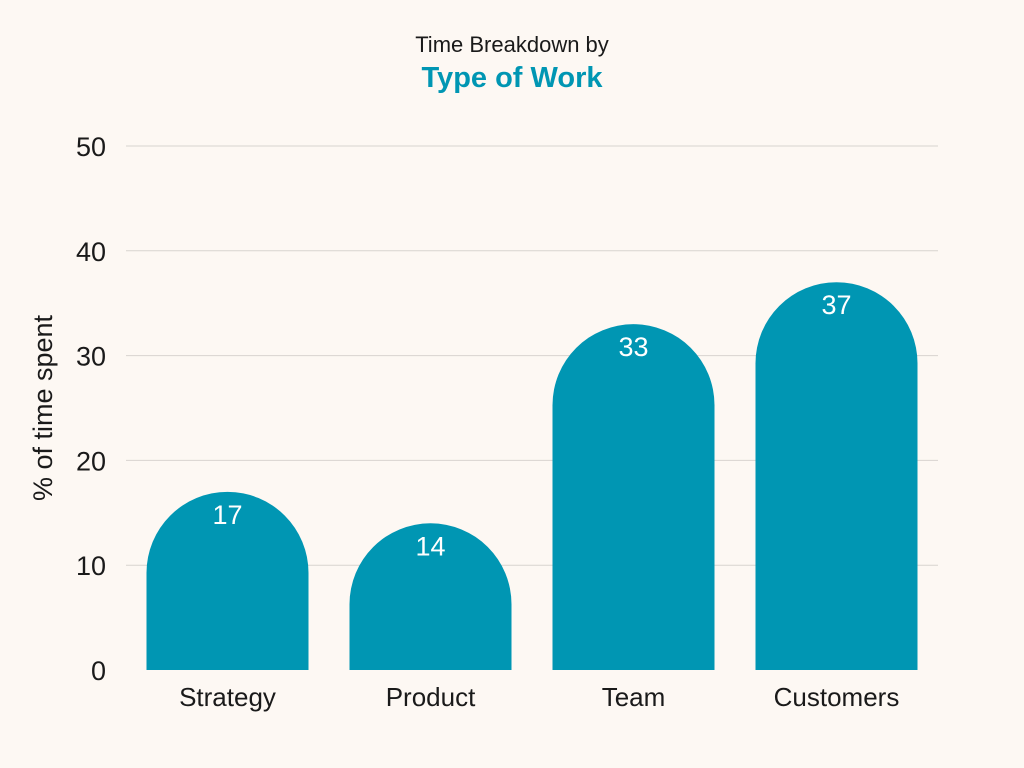 This screenshot has height=768, width=1024. I want to click on chart-title-block: Time Breakdown by Type of Work, so click(512, 63).